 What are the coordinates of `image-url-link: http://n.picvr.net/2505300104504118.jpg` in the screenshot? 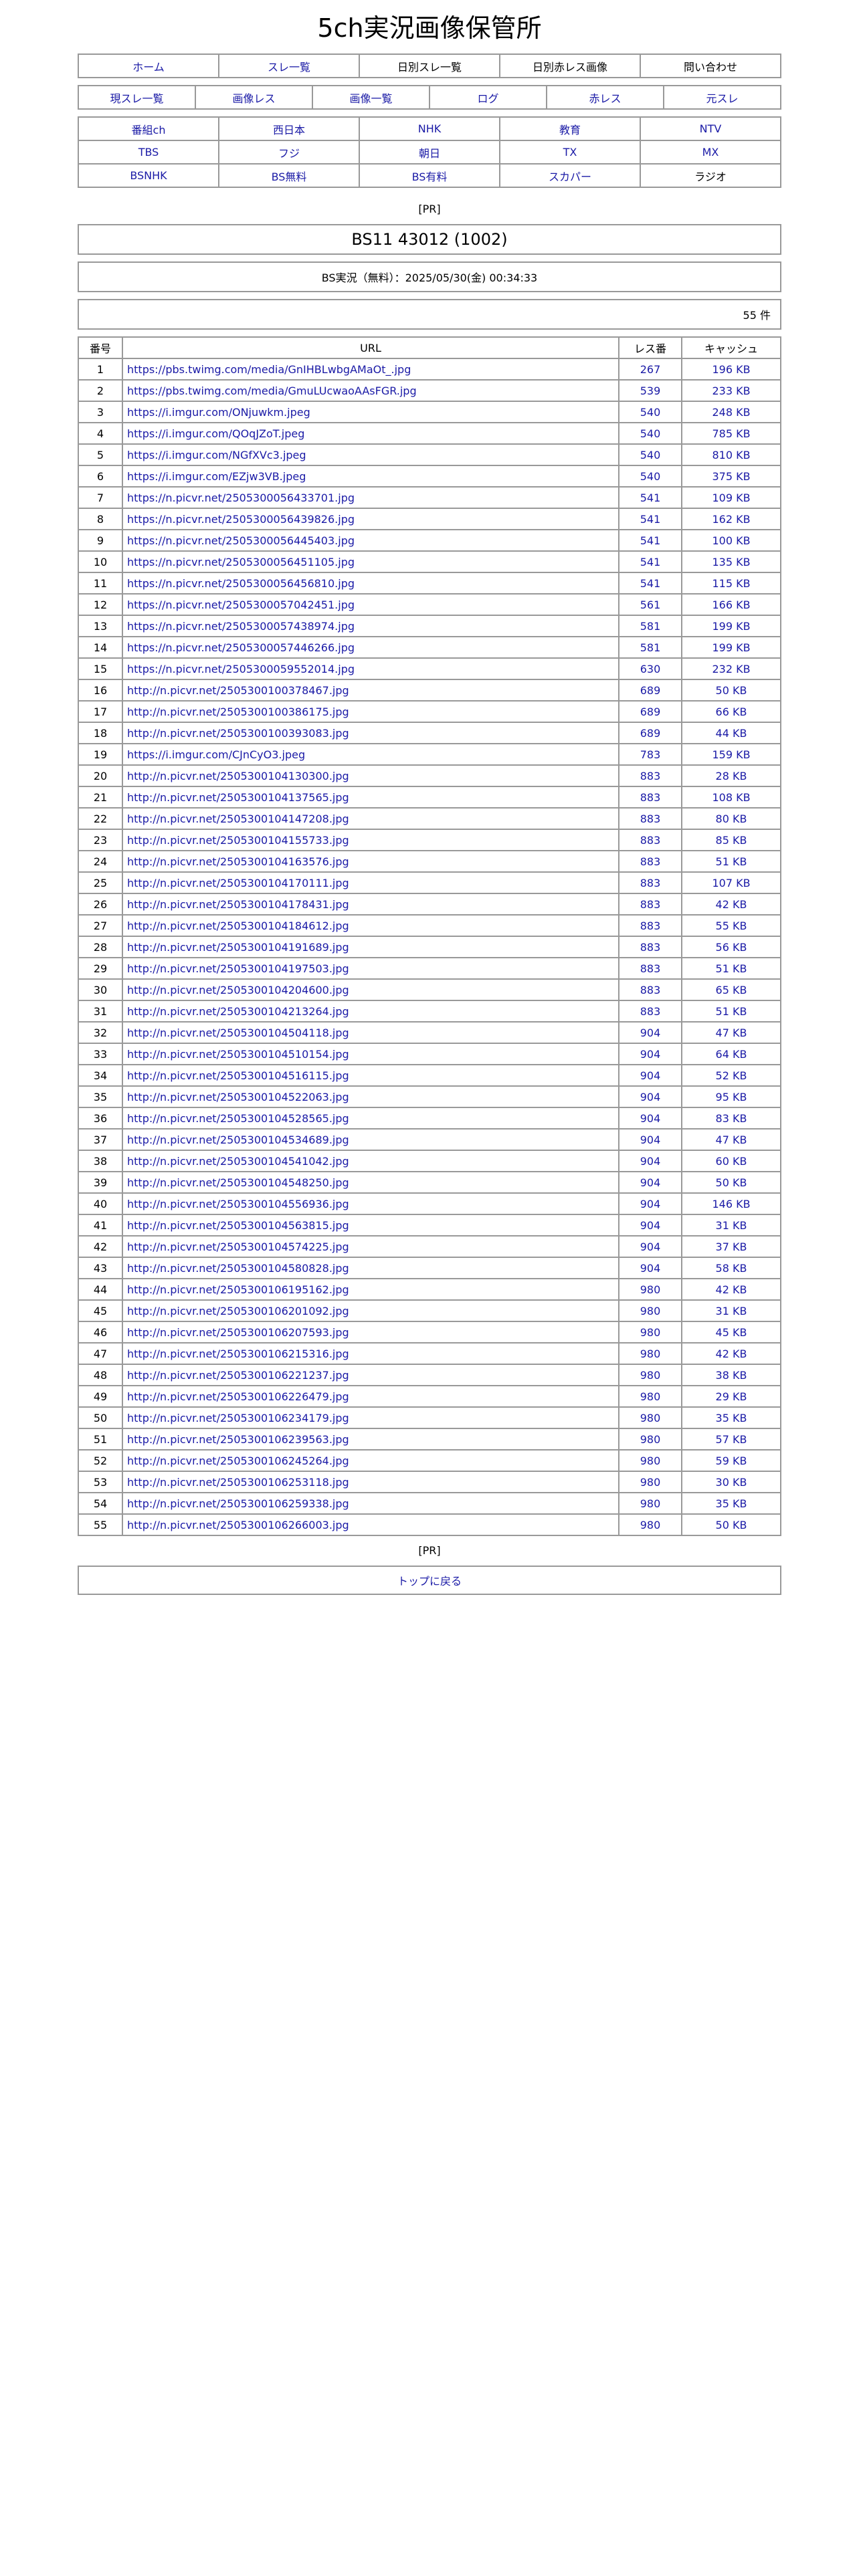 It's located at (238, 1032).